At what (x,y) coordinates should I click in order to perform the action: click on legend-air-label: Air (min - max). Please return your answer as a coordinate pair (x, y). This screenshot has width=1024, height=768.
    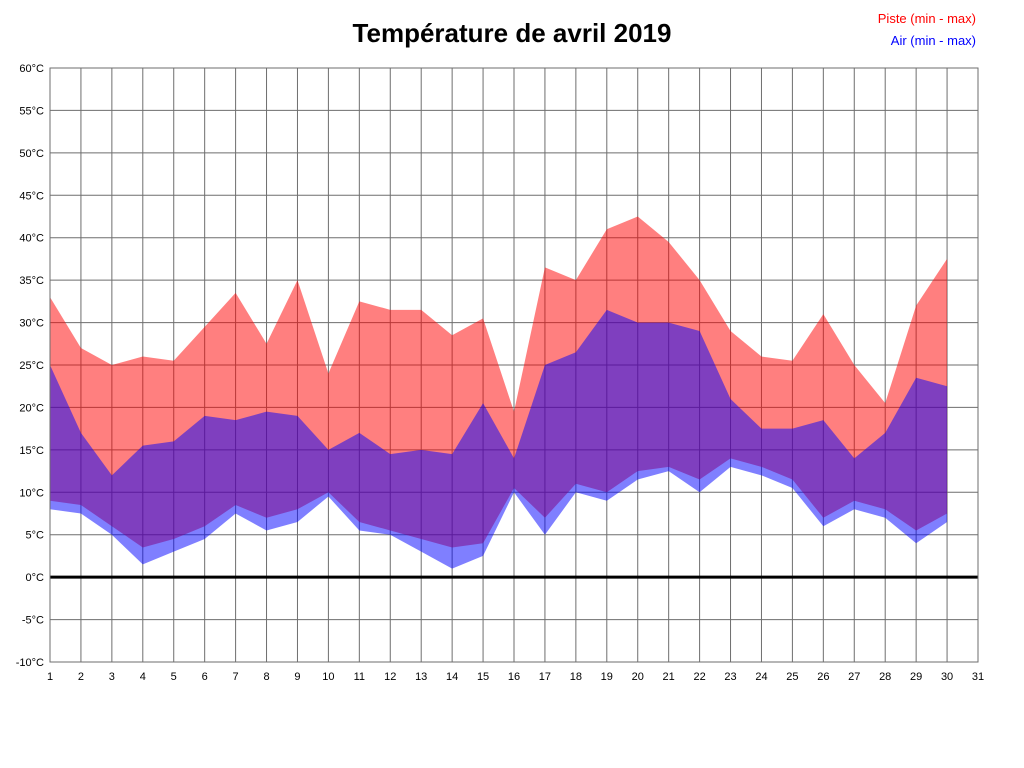
    Looking at the image, I should click on (933, 40).